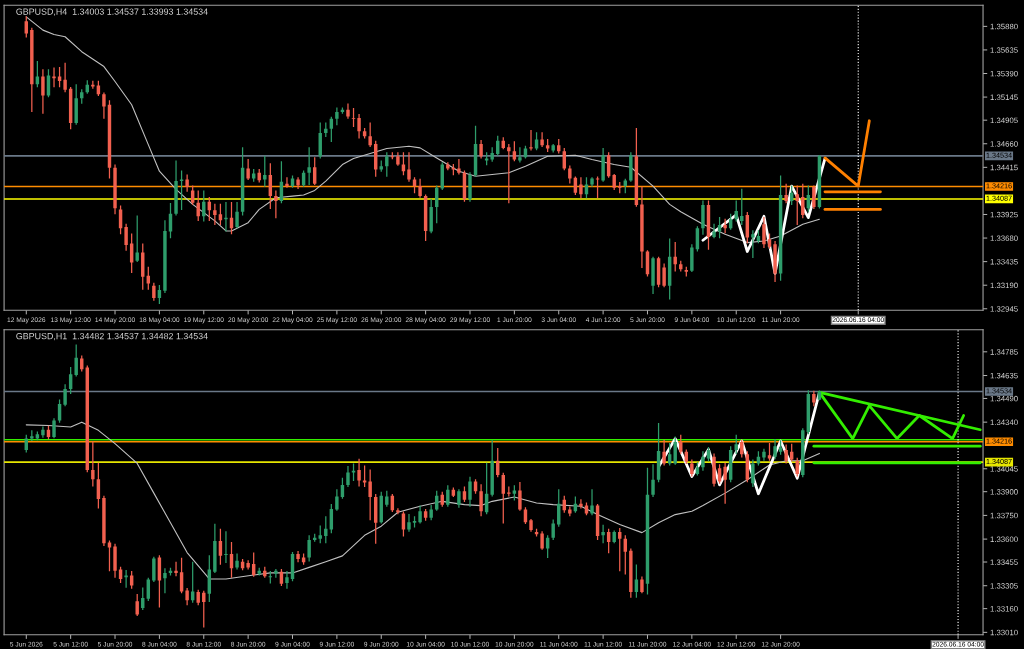  What do you see at coordinates (112, 336) in the screenshot?
I see `chart-title: GBPUSD,H1 1.34482 1.34537 1.34482 1.34534` at bounding box center [112, 336].